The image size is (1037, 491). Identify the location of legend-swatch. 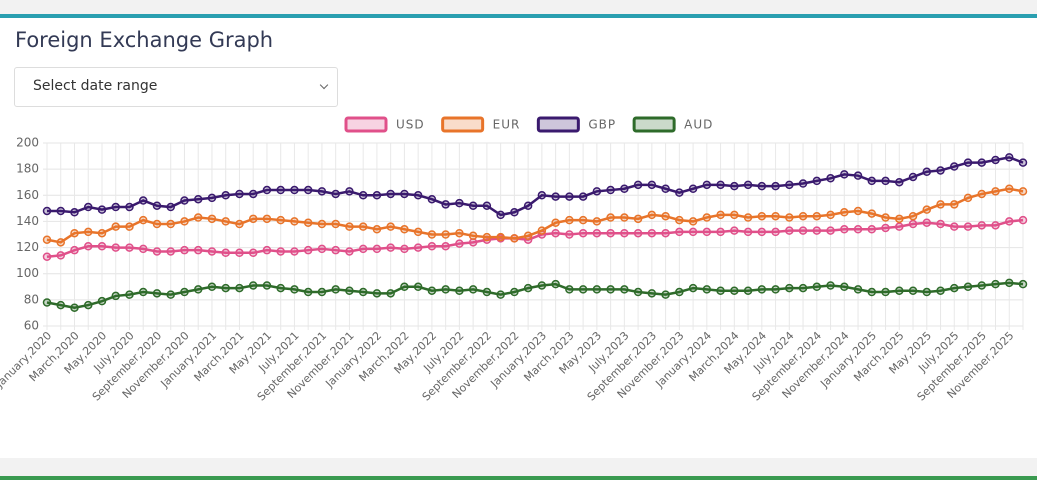
(558, 124).